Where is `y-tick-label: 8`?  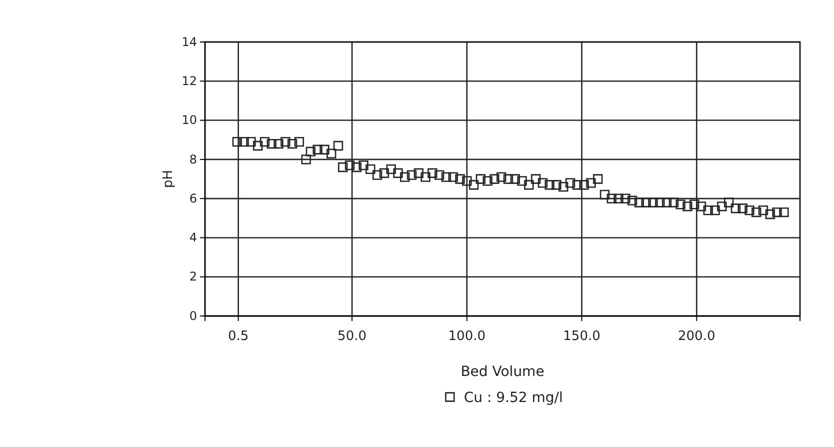
y-tick-label: 8 is located at coordinates (193, 159).